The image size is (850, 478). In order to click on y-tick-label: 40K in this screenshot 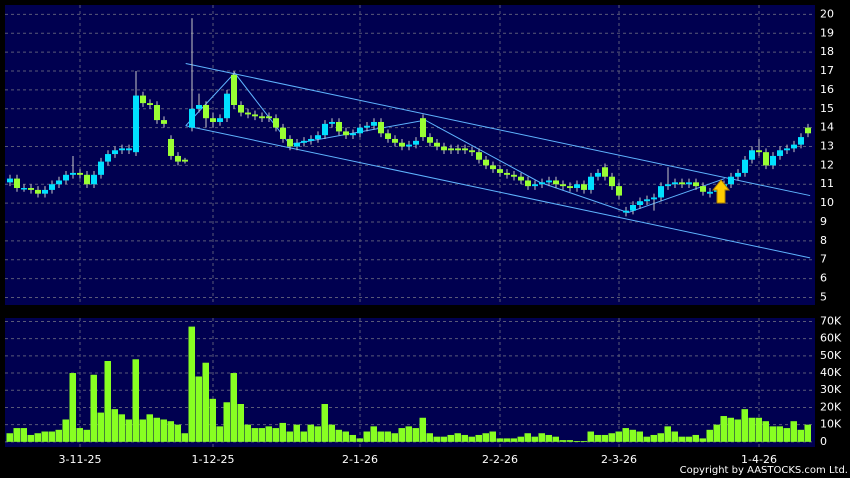, I will do `click(831, 372)`.